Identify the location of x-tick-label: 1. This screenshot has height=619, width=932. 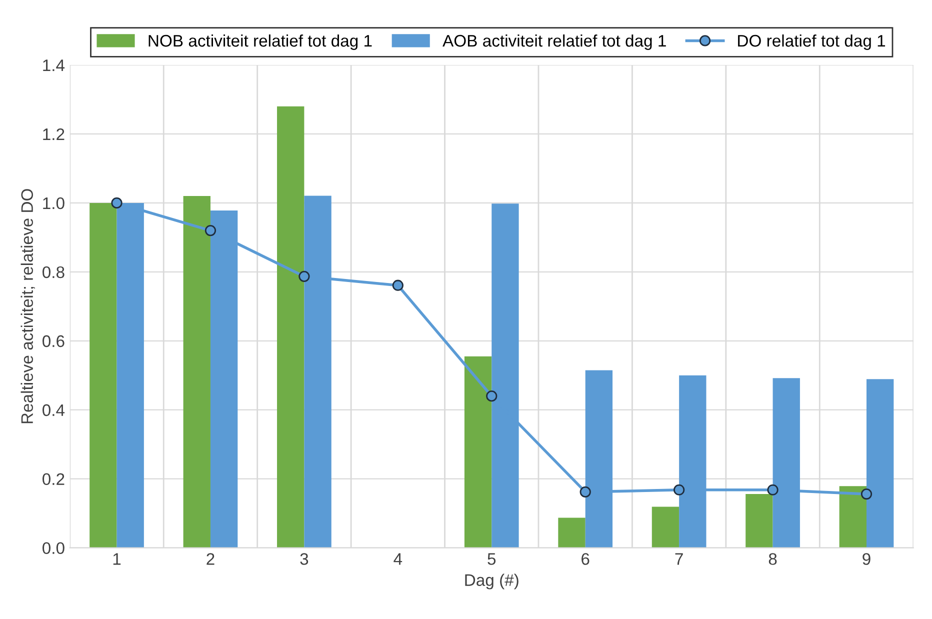
(117, 559).